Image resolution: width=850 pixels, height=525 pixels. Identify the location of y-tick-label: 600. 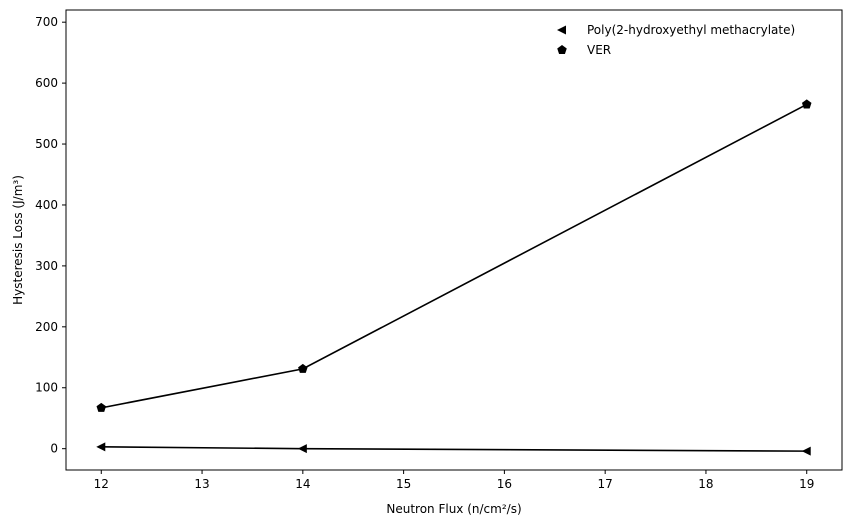
(46, 83).